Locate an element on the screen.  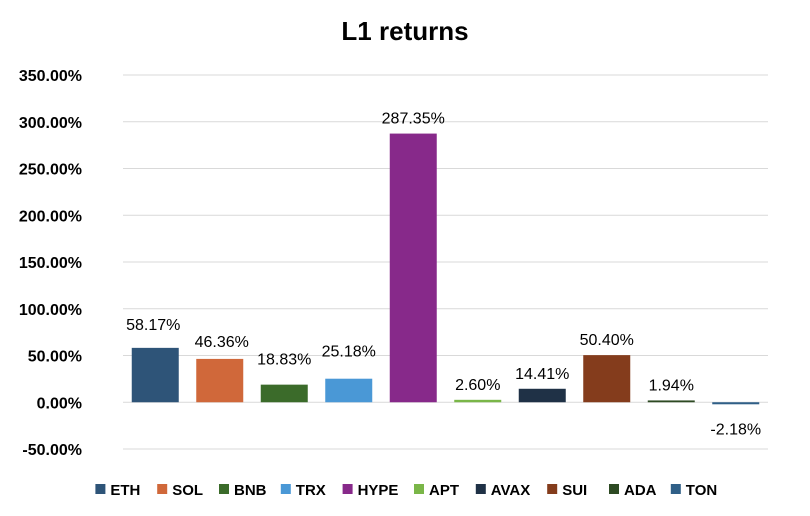
legend-item-avax: AVAX is located at coordinates (502, 490).